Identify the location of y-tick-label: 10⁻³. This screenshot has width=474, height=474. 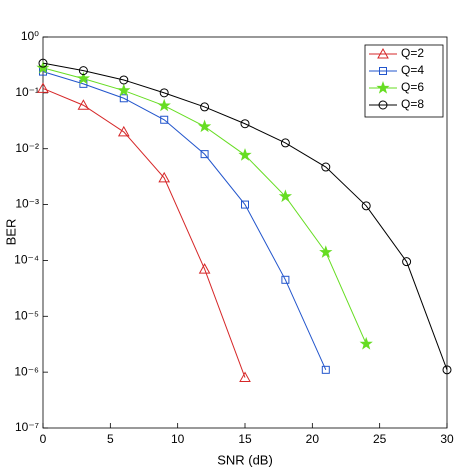
(27, 204).